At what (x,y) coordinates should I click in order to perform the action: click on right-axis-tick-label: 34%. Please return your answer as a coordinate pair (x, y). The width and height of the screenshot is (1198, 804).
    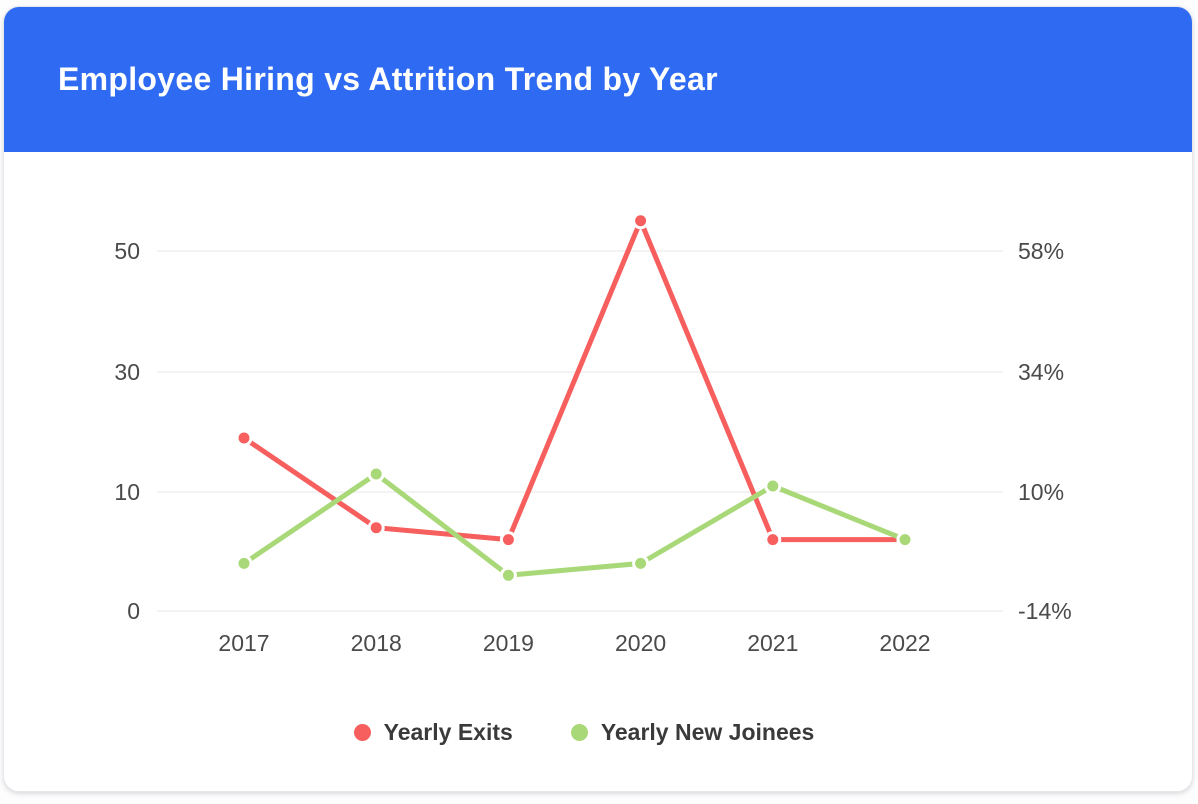
    Looking at the image, I should click on (1041, 372).